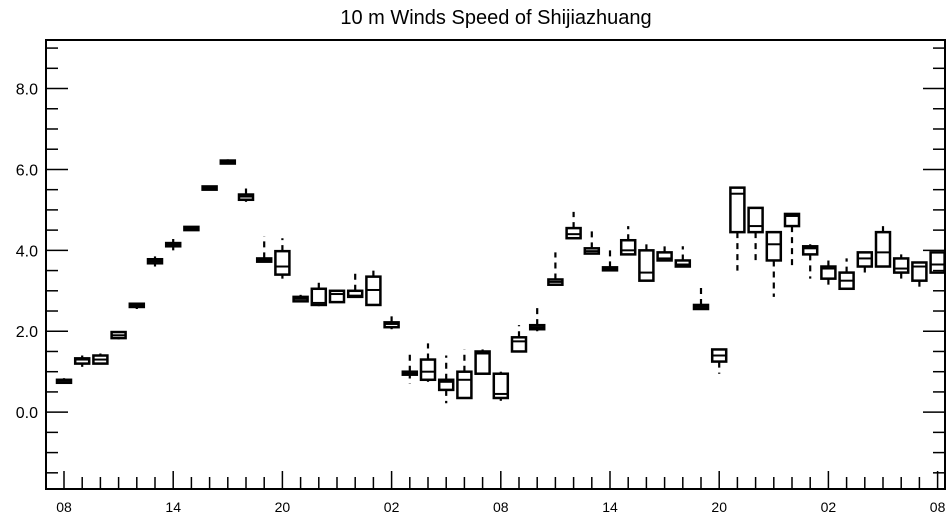 This screenshot has height=520, width=952. Describe the element at coordinates (27, 90) in the screenshot. I see `y-tick-label: 8.0` at that location.